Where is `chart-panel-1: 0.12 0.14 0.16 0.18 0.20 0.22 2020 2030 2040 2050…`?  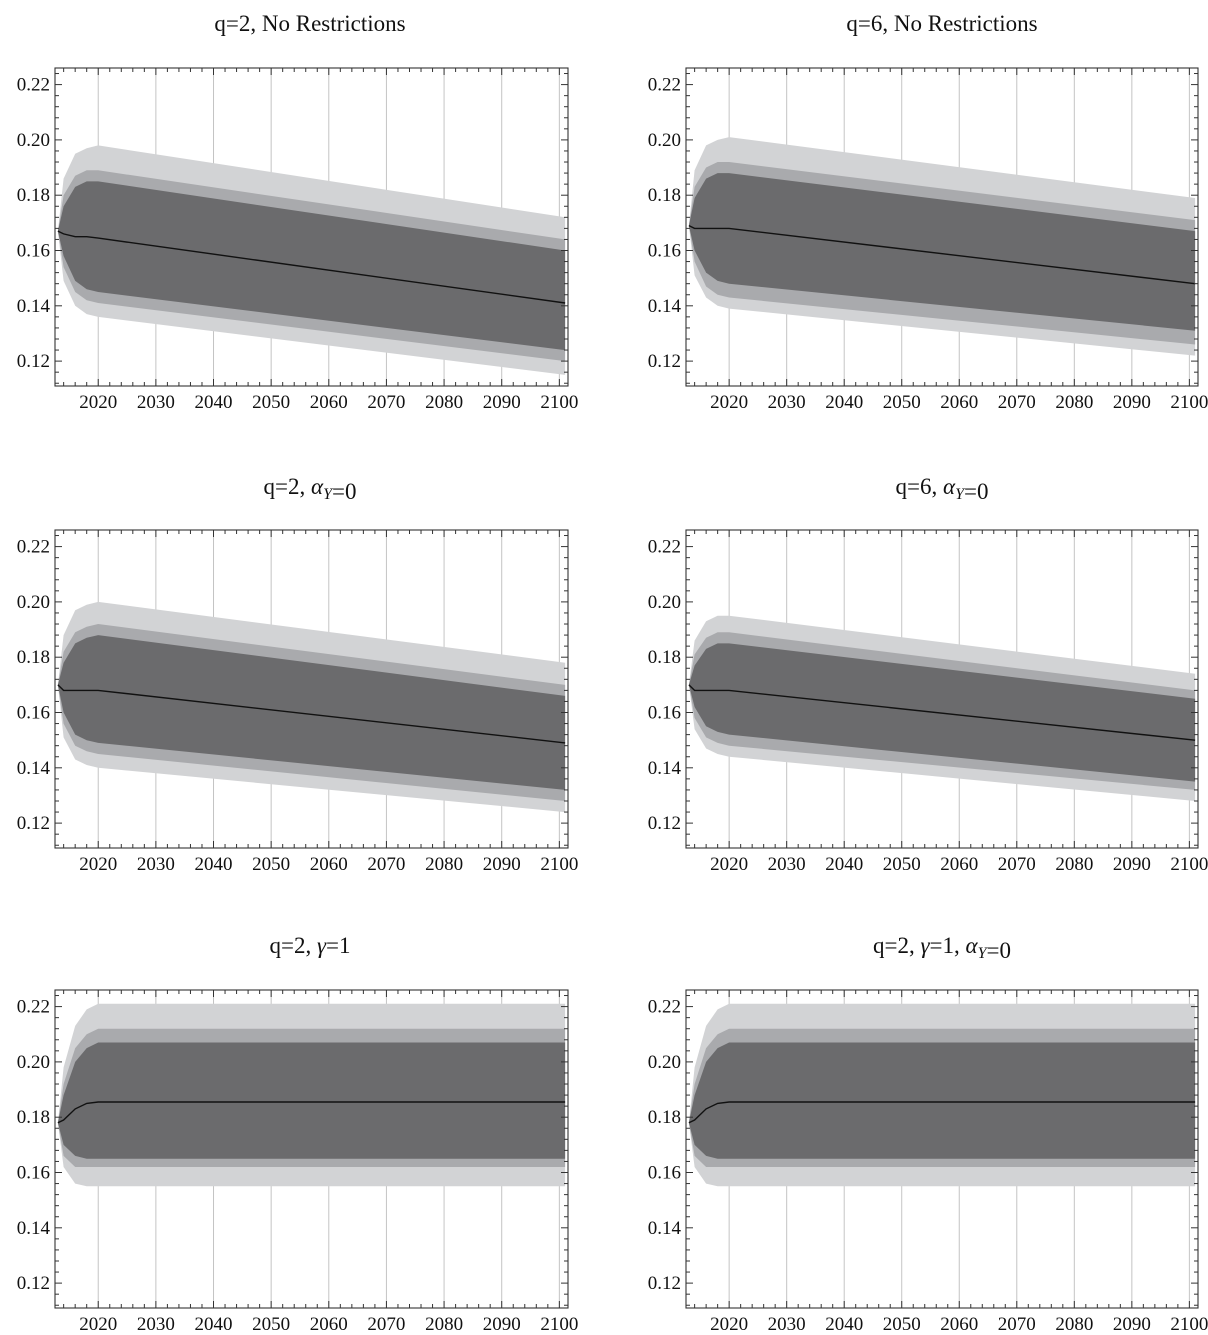
chart-panel-1: 0.12 0.14 0.16 0.18 0.20 0.22 2020 2030 2040 2050… is located at coordinates (298, 212).